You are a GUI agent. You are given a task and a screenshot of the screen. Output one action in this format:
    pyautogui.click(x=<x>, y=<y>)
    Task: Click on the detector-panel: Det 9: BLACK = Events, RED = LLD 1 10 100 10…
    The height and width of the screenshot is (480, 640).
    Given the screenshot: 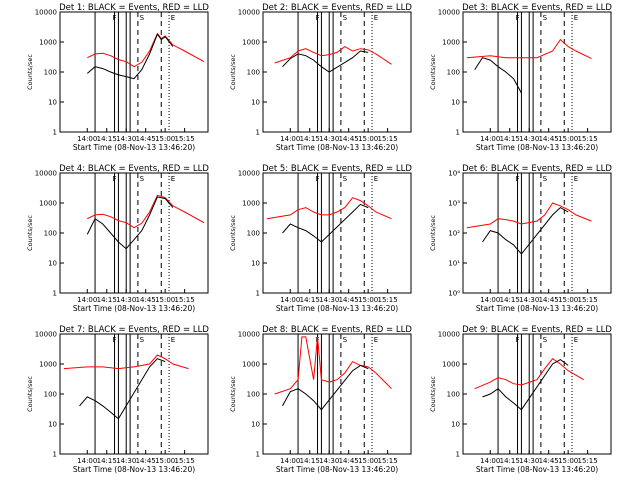 What is the action you would take?
    pyautogui.click(x=520, y=399)
    